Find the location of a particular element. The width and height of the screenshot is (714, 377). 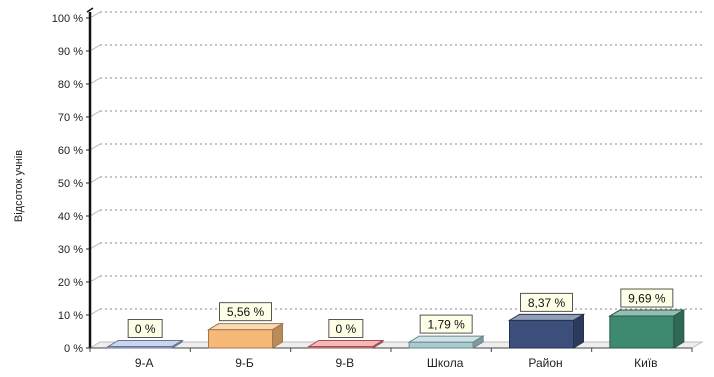

data-label-text: 1,79 % is located at coordinates (446, 325).